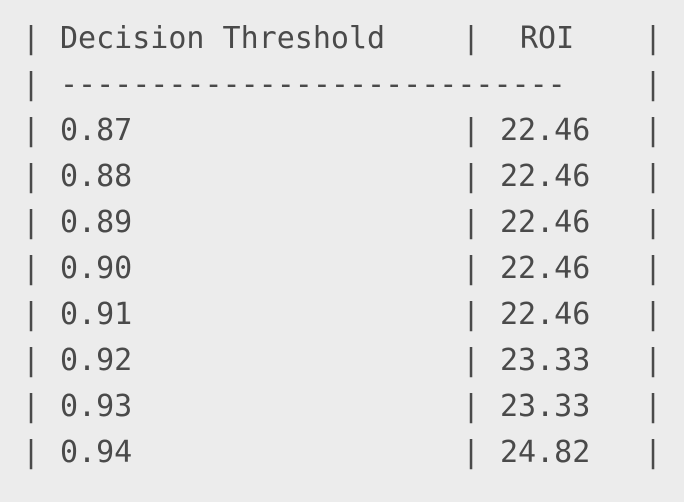 The height and width of the screenshot is (502, 684). Describe the element at coordinates (342, 131) in the screenshot. I see `table-row: | 0.87 | 22.46 |` at that location.